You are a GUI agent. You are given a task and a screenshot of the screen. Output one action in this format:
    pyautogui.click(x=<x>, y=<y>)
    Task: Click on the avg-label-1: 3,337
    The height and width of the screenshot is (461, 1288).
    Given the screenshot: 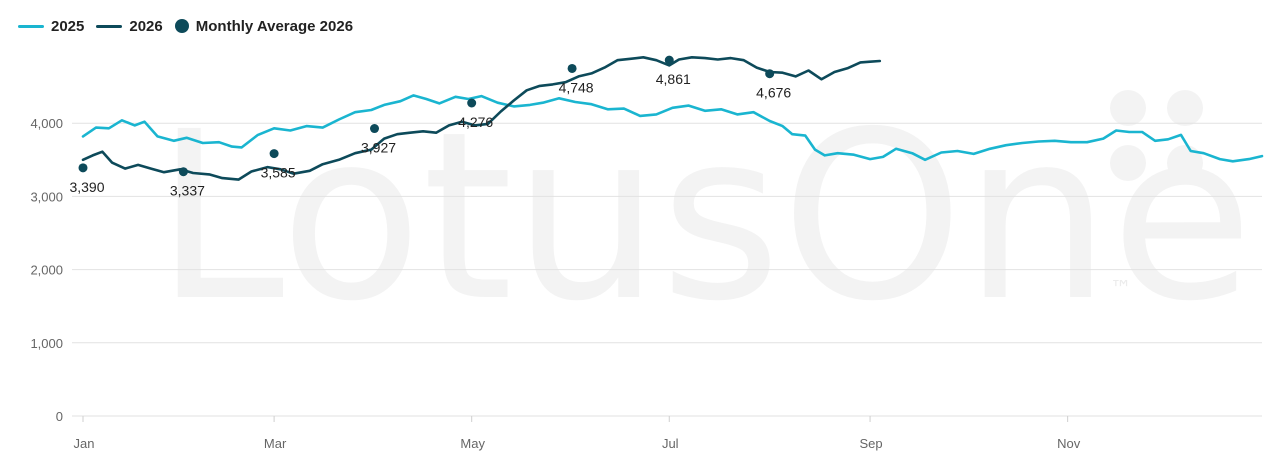 What is the action you would take?
    pyautogui.click(x=187, y=191)
    